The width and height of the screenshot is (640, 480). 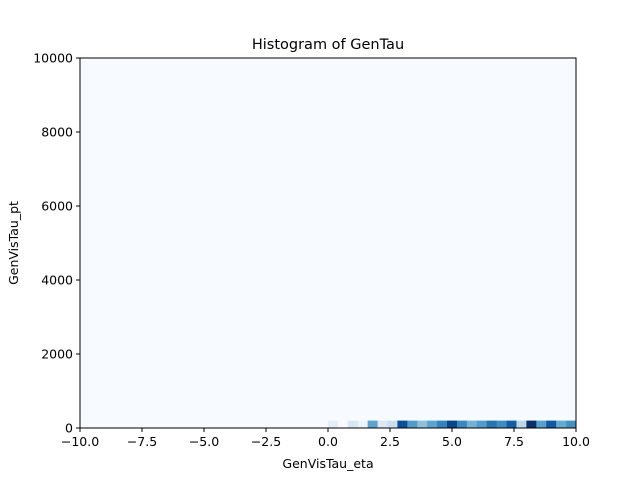 What do you see at coordinates (57, 354) in the screenshot?
I see `y-tick-label: 2000` at bounding box center [57, 354].